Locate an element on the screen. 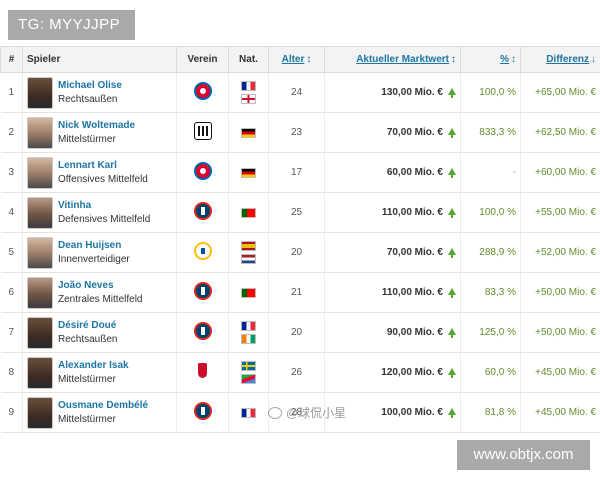 The image size is (600, 480). header-market-value-sort: Aktueller Marktwert ↕ is located at coordinates (392, 59).